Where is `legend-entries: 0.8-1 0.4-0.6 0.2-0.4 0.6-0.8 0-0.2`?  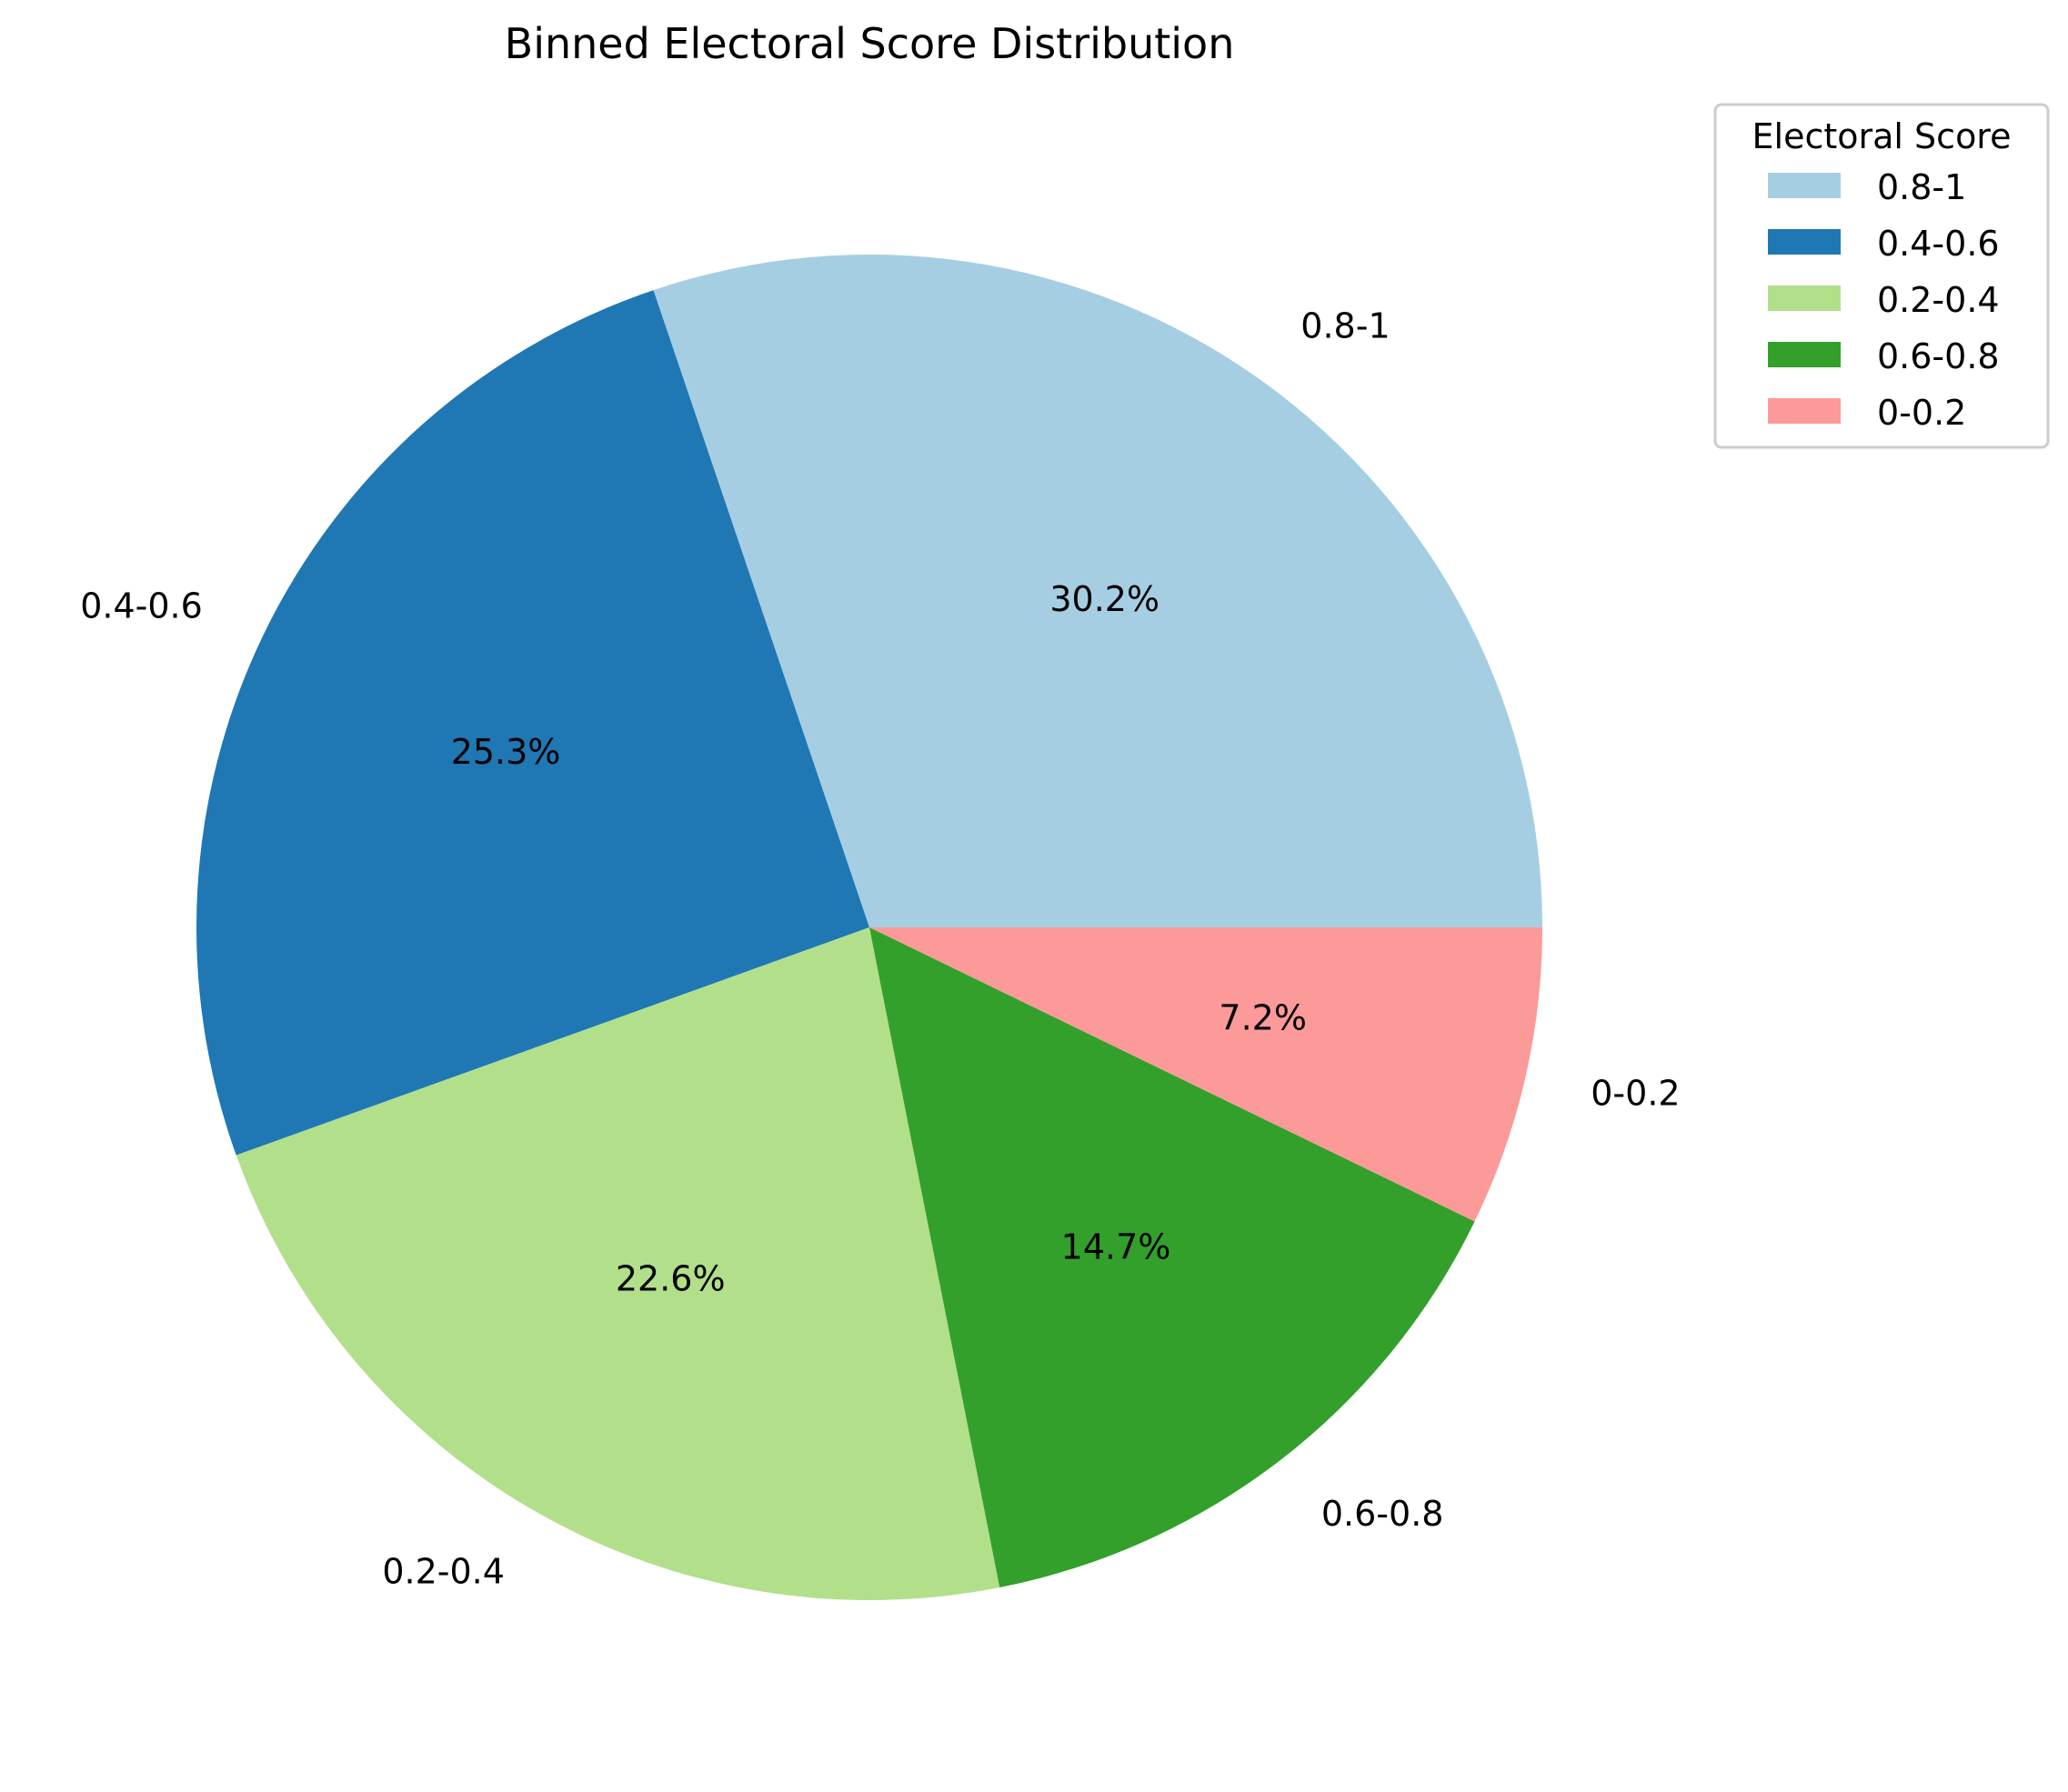
legend-entries: 0.8-1 0.4-0.6 0.2-0.4 0.6-0.8 0-0.2 is located at coordinates (1884, 300).